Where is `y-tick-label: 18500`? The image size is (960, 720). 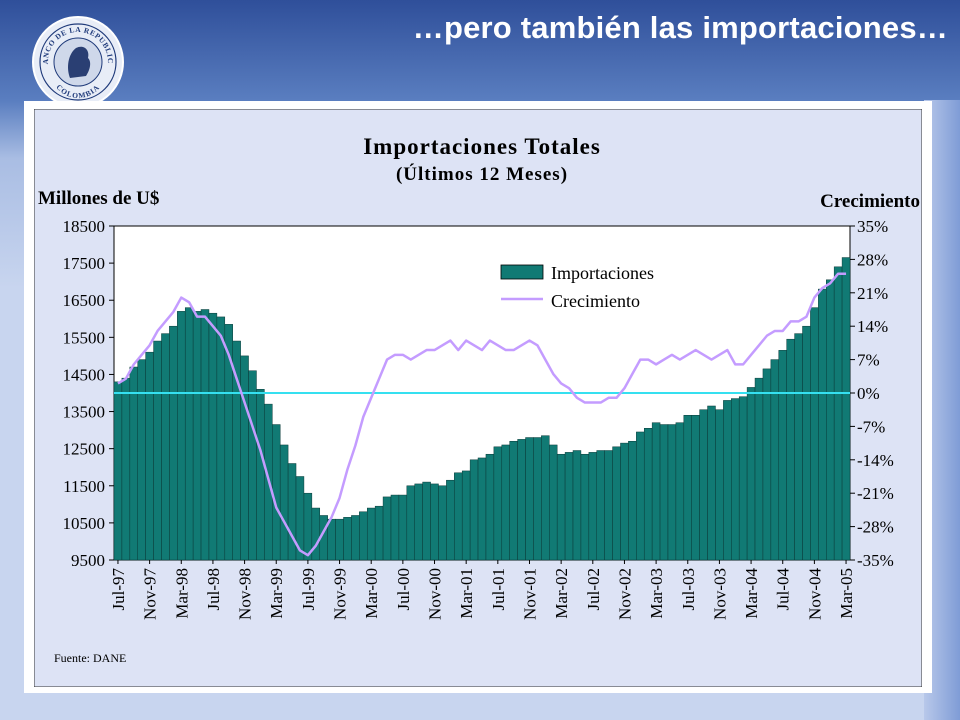
y-tick-label: 18500 is located at coordinates (84, 226).